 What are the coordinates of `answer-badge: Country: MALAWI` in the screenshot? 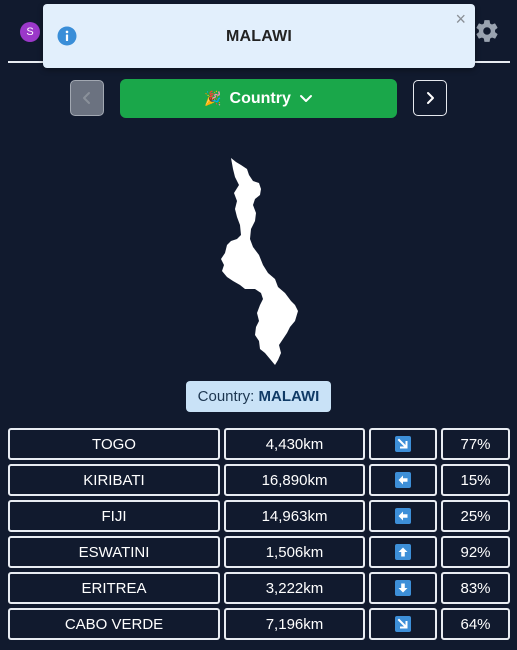 It's located at (258, 396).